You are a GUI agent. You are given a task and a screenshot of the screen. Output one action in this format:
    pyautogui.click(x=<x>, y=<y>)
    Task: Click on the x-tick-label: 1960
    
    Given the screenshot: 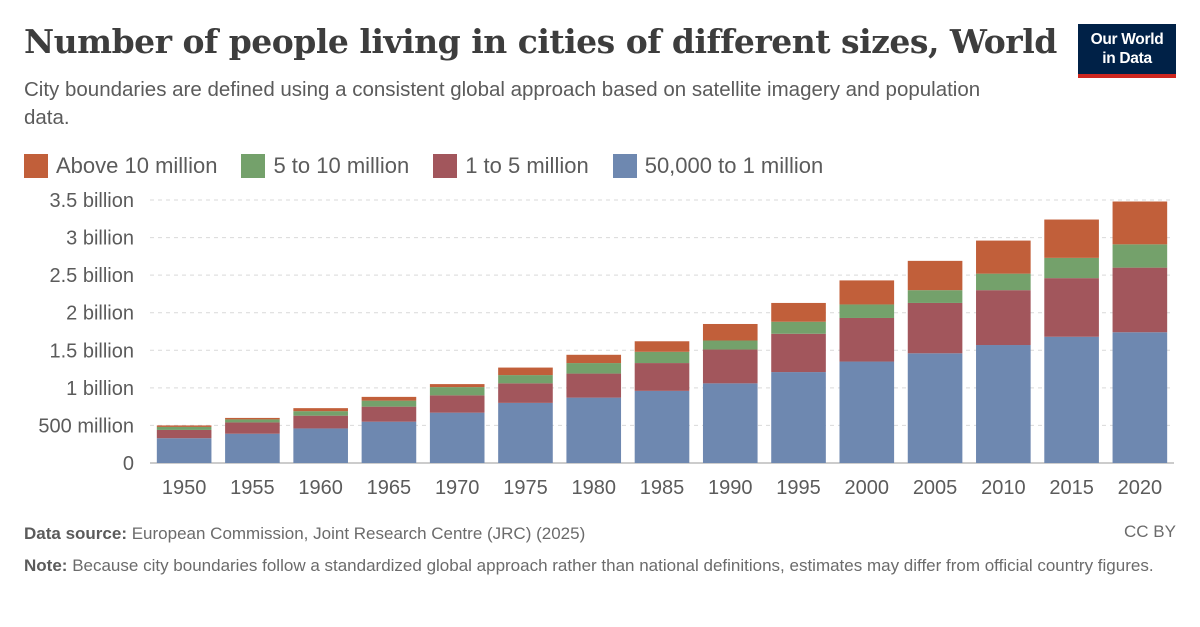 What is the action you would take?
    pyautogui.click(x=320, y=488)
    